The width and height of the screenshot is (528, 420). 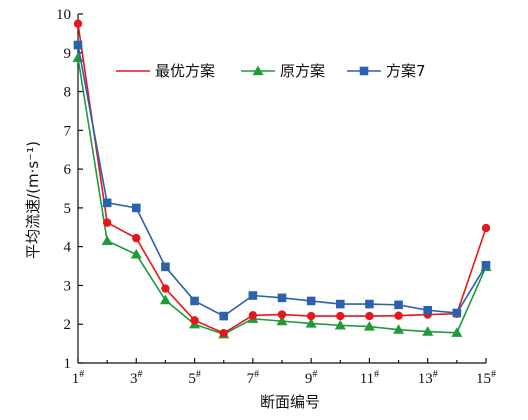 I want to click on y-tick-label: 10, so click(x=63, y=15).